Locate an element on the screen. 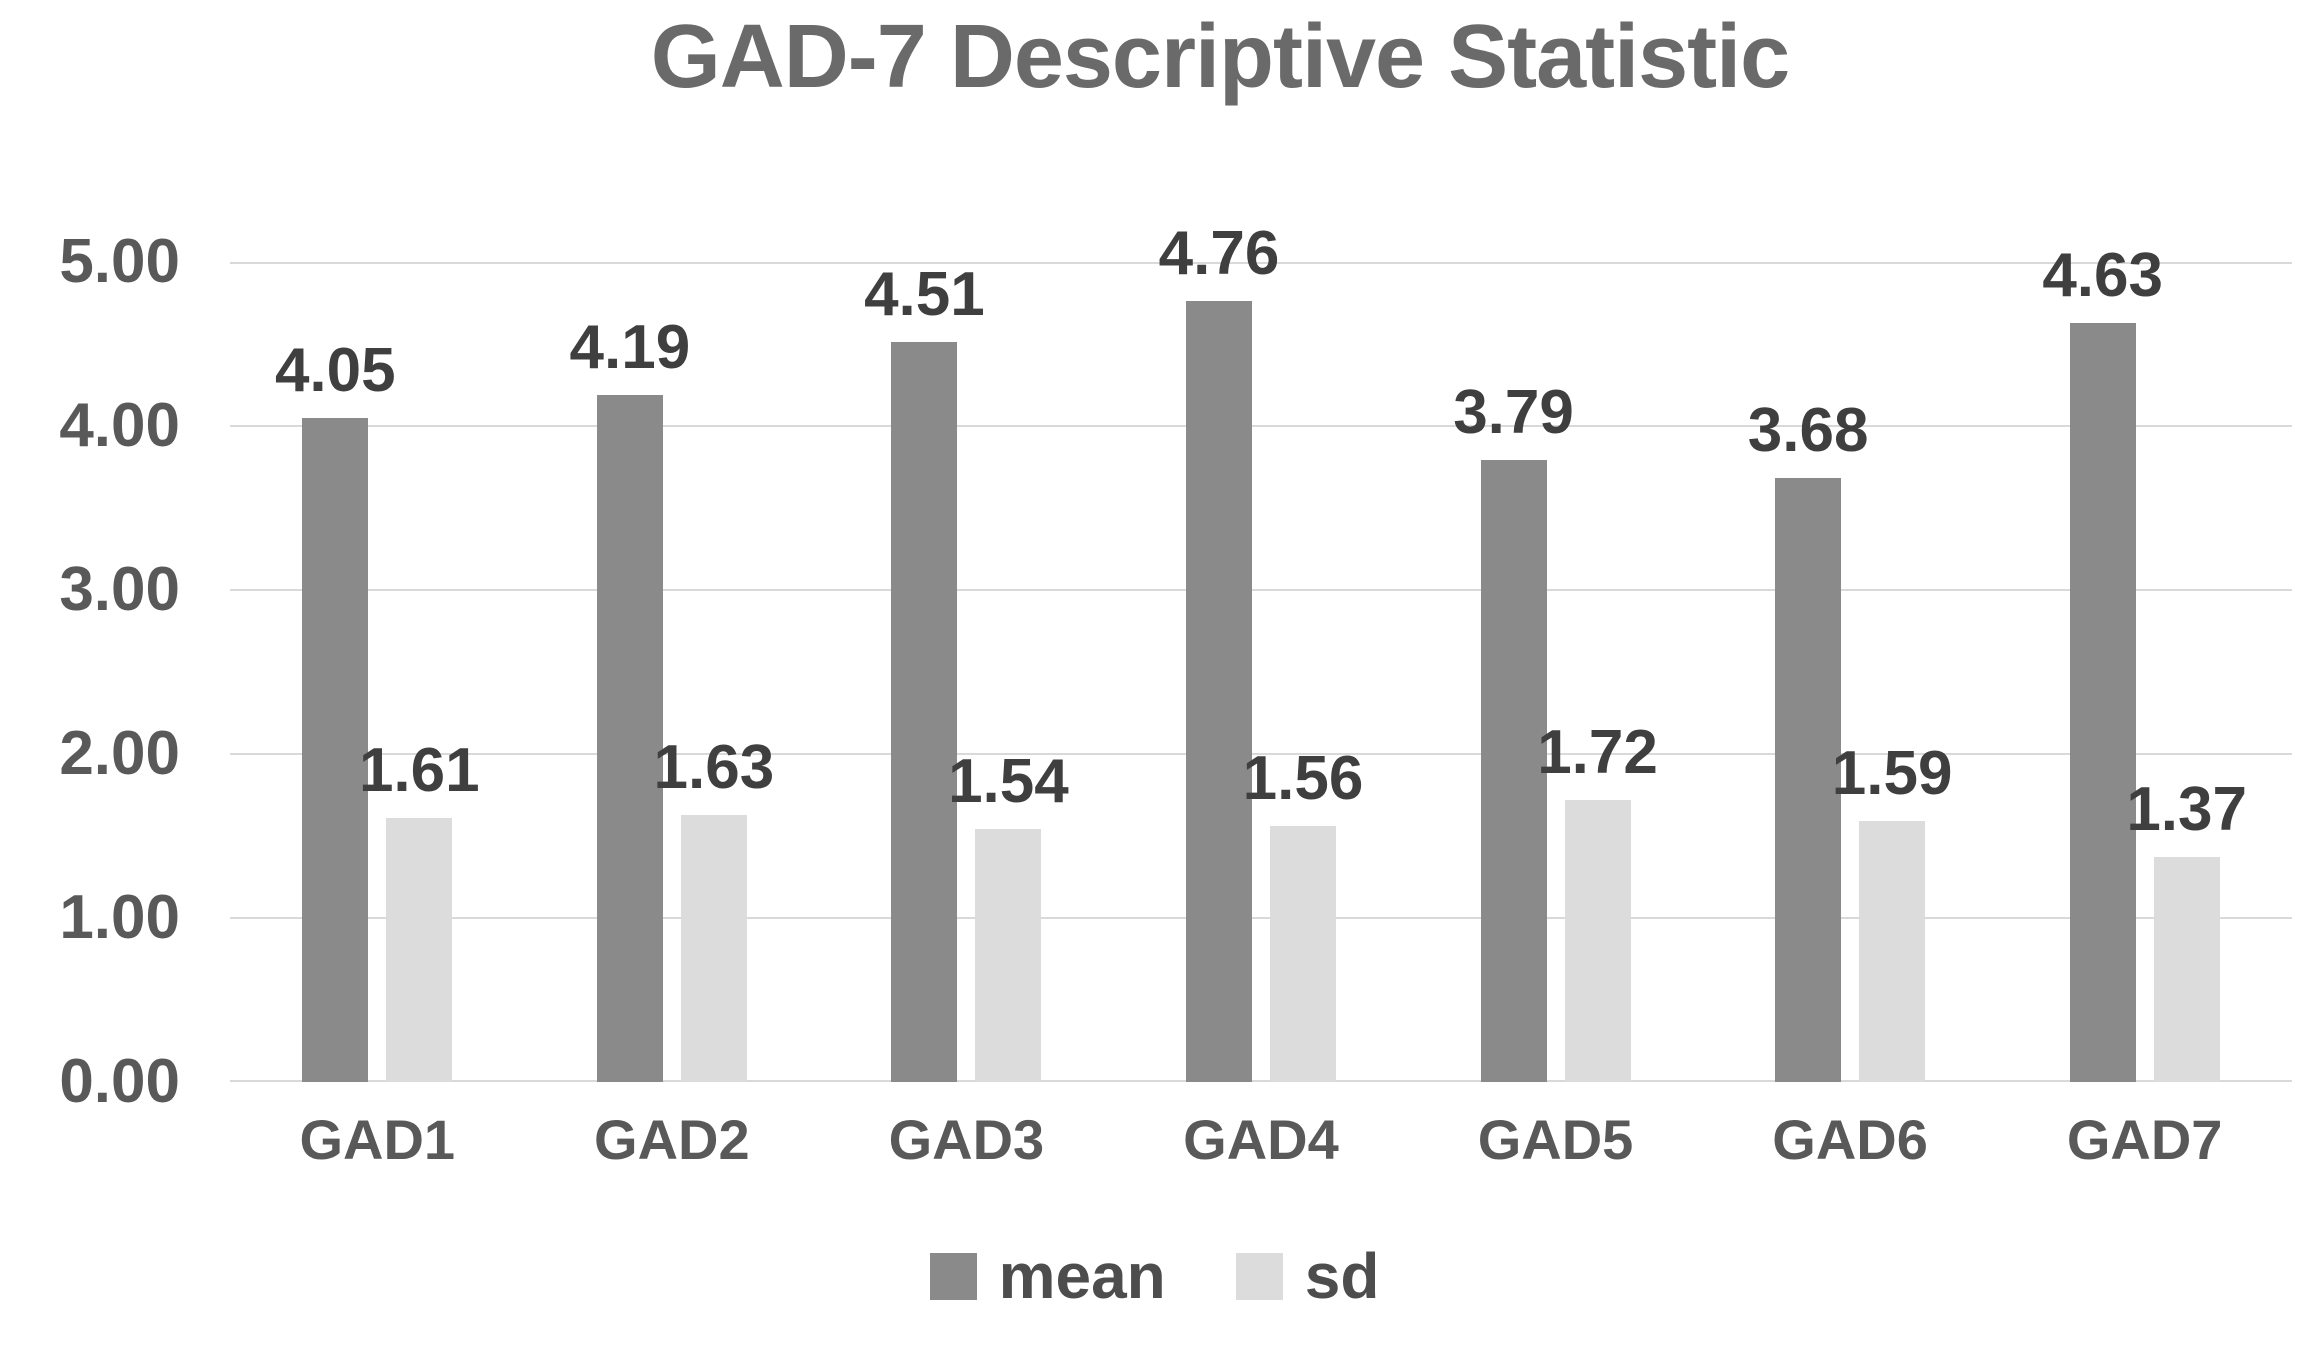 The image size is (2309, 1352). category-group-gad3: 4.51 1.54 GAD3 is located at coordinates (966, 715).